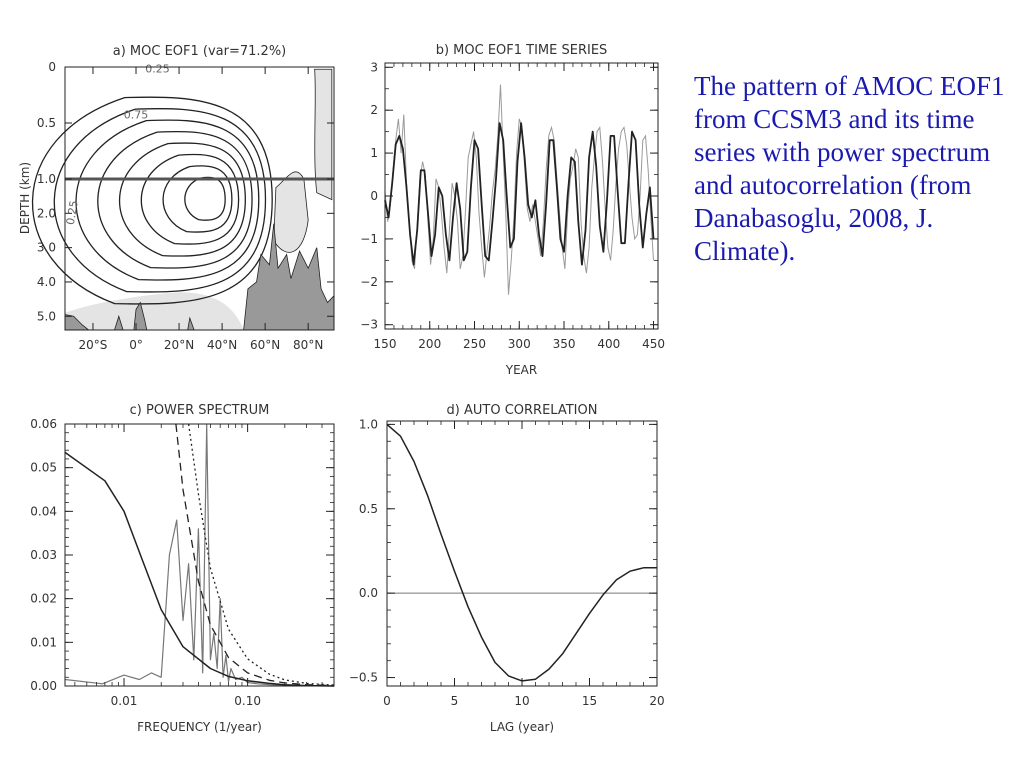  Describe the element at coordinates (43, 555) in the screenshot. I see `panel-c-y-tick-label: 0.03` at that location.